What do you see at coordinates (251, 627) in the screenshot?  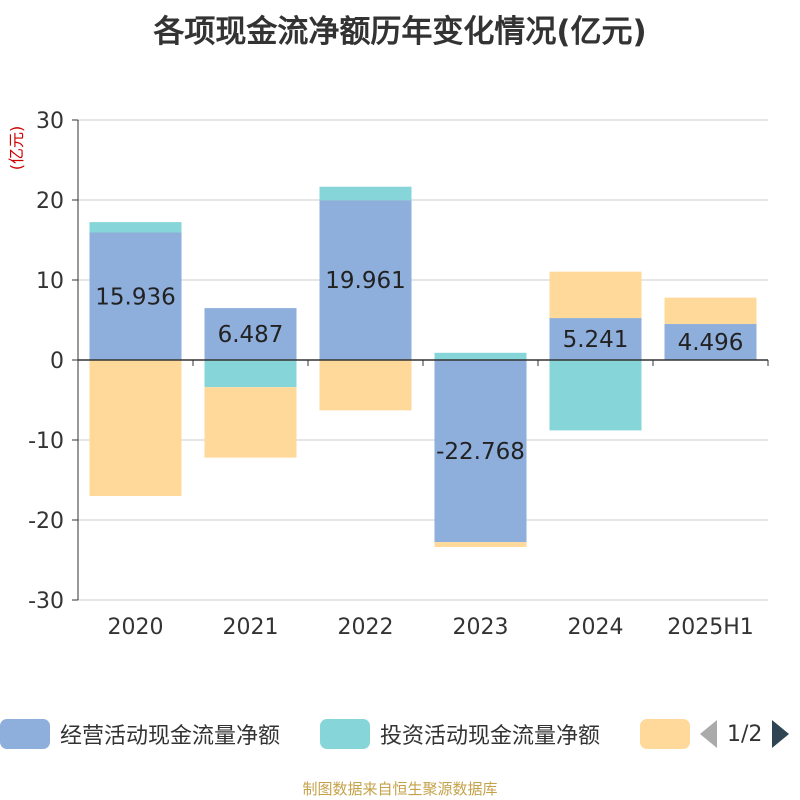 I see `x-tick-label: 2021` at bounding box center [251, 627].